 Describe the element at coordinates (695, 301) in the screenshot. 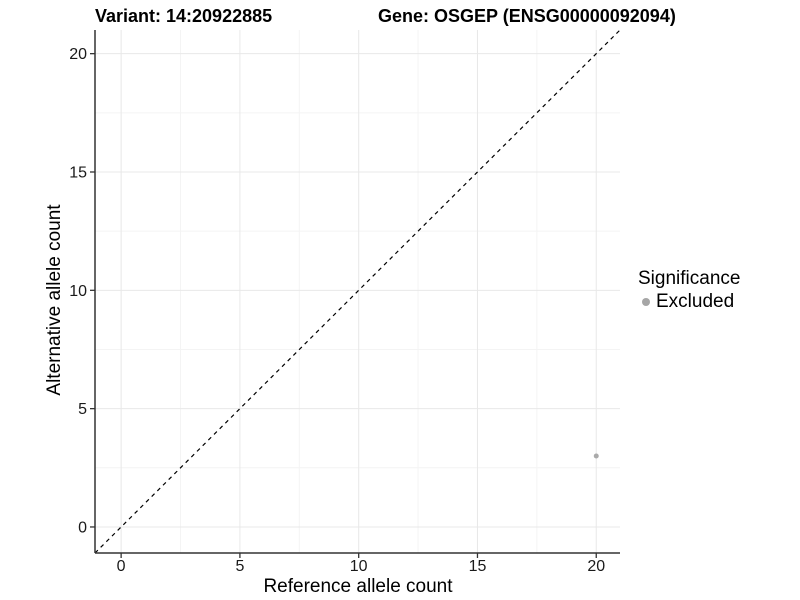

I see `legend-item-label: Excluded` at that location.